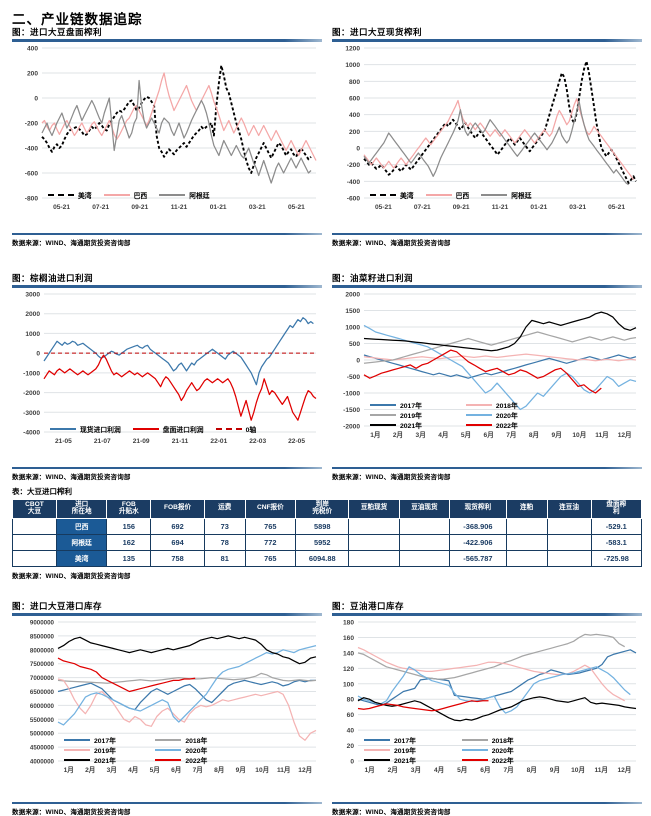  Describe the element at coordinates (506, 406) in the screenshot. I see `legend-label: 2018年` at that location.